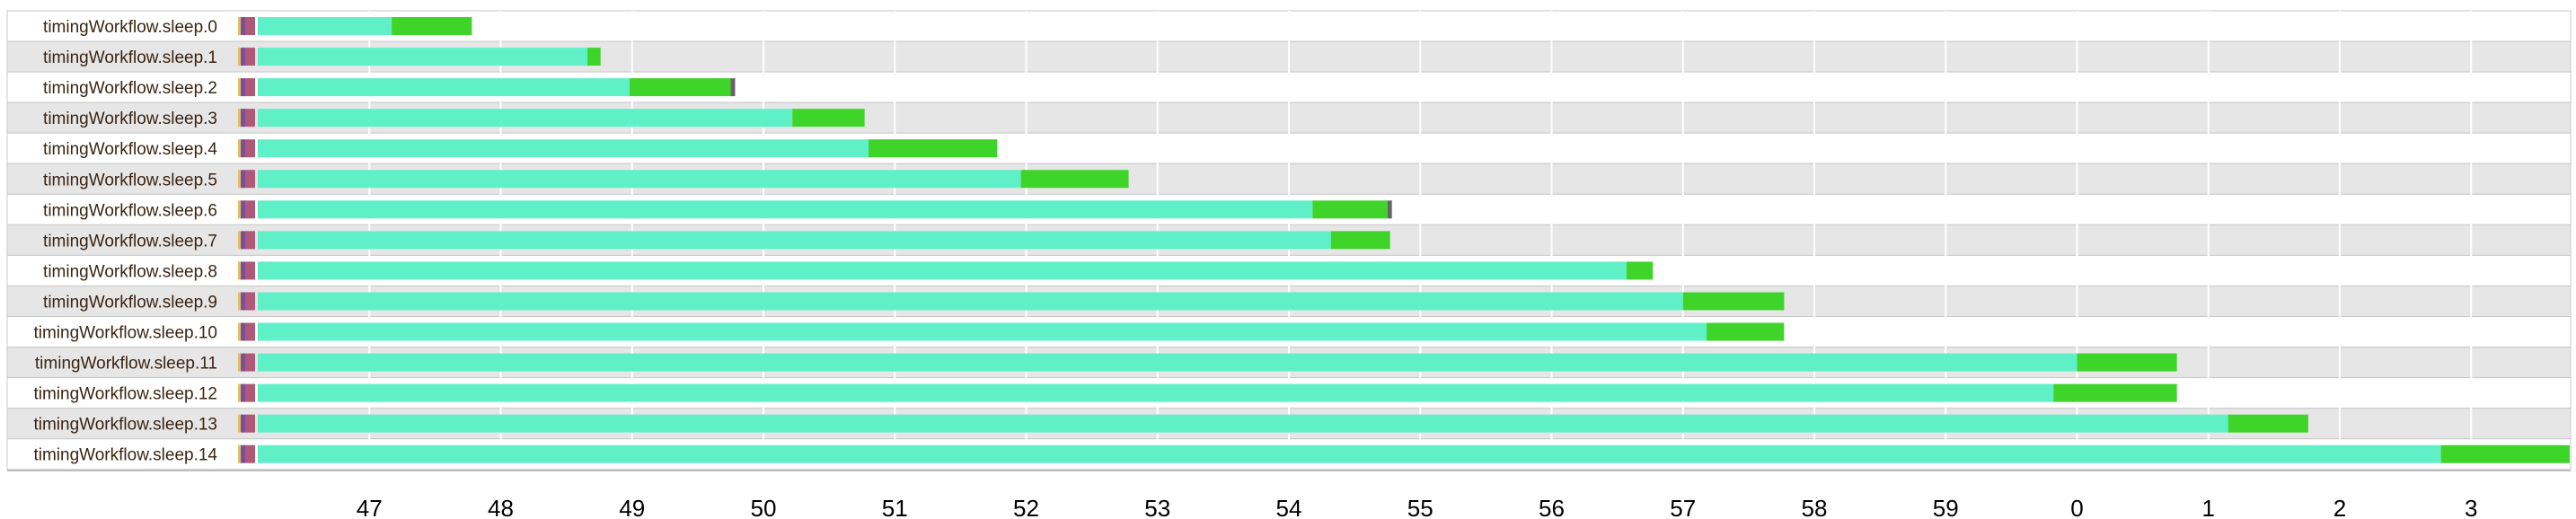  Describe the element at coordinates (1026, 507) in the screenshot. I see `x-tick-label: 52` at that location.